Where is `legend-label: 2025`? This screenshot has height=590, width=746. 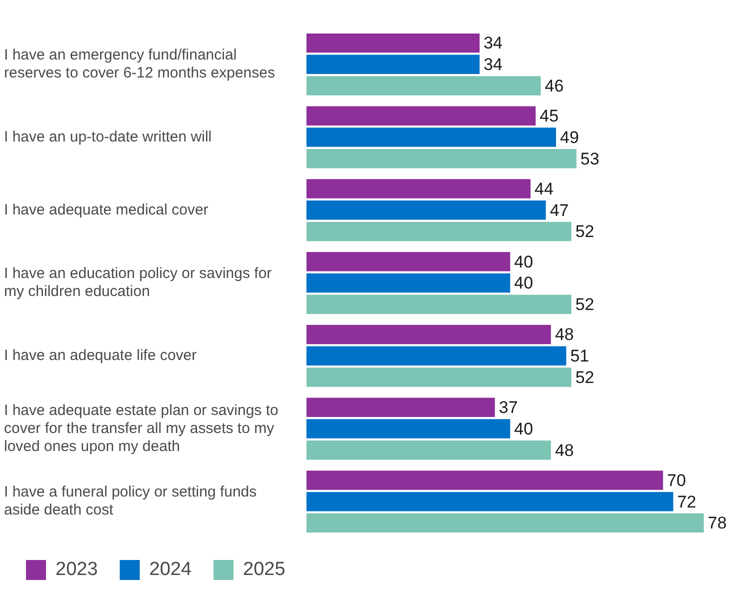
legend-label: 2025 is located at coordinates (264, 569).